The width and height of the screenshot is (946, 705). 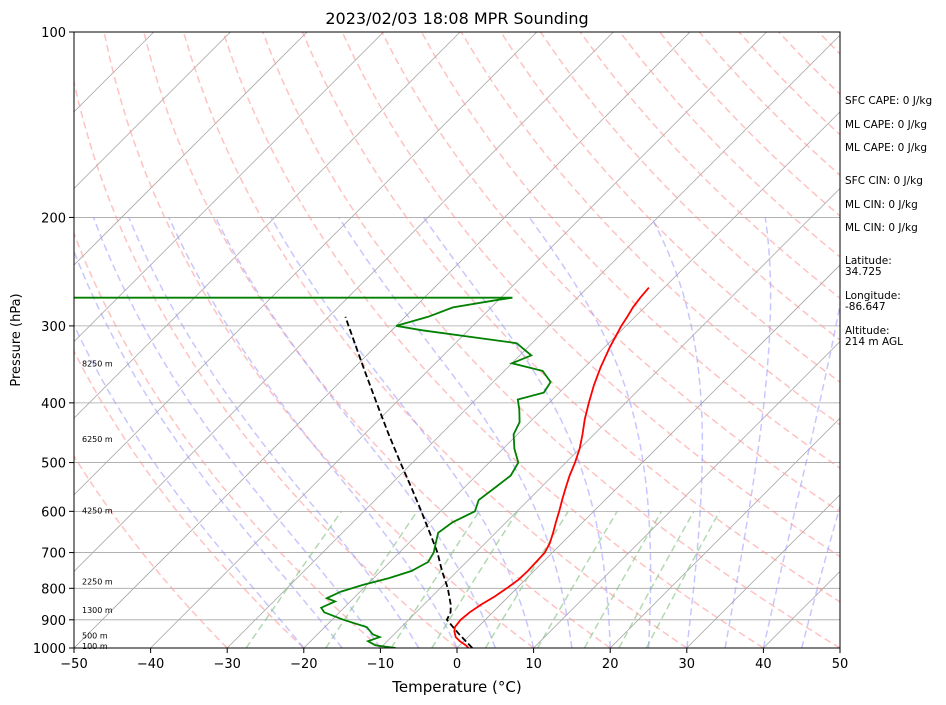 What do you see at coordinates (865, 307) in the screenshot?
I see `annotation-text: -86.647` at bounding box center [865, 307].